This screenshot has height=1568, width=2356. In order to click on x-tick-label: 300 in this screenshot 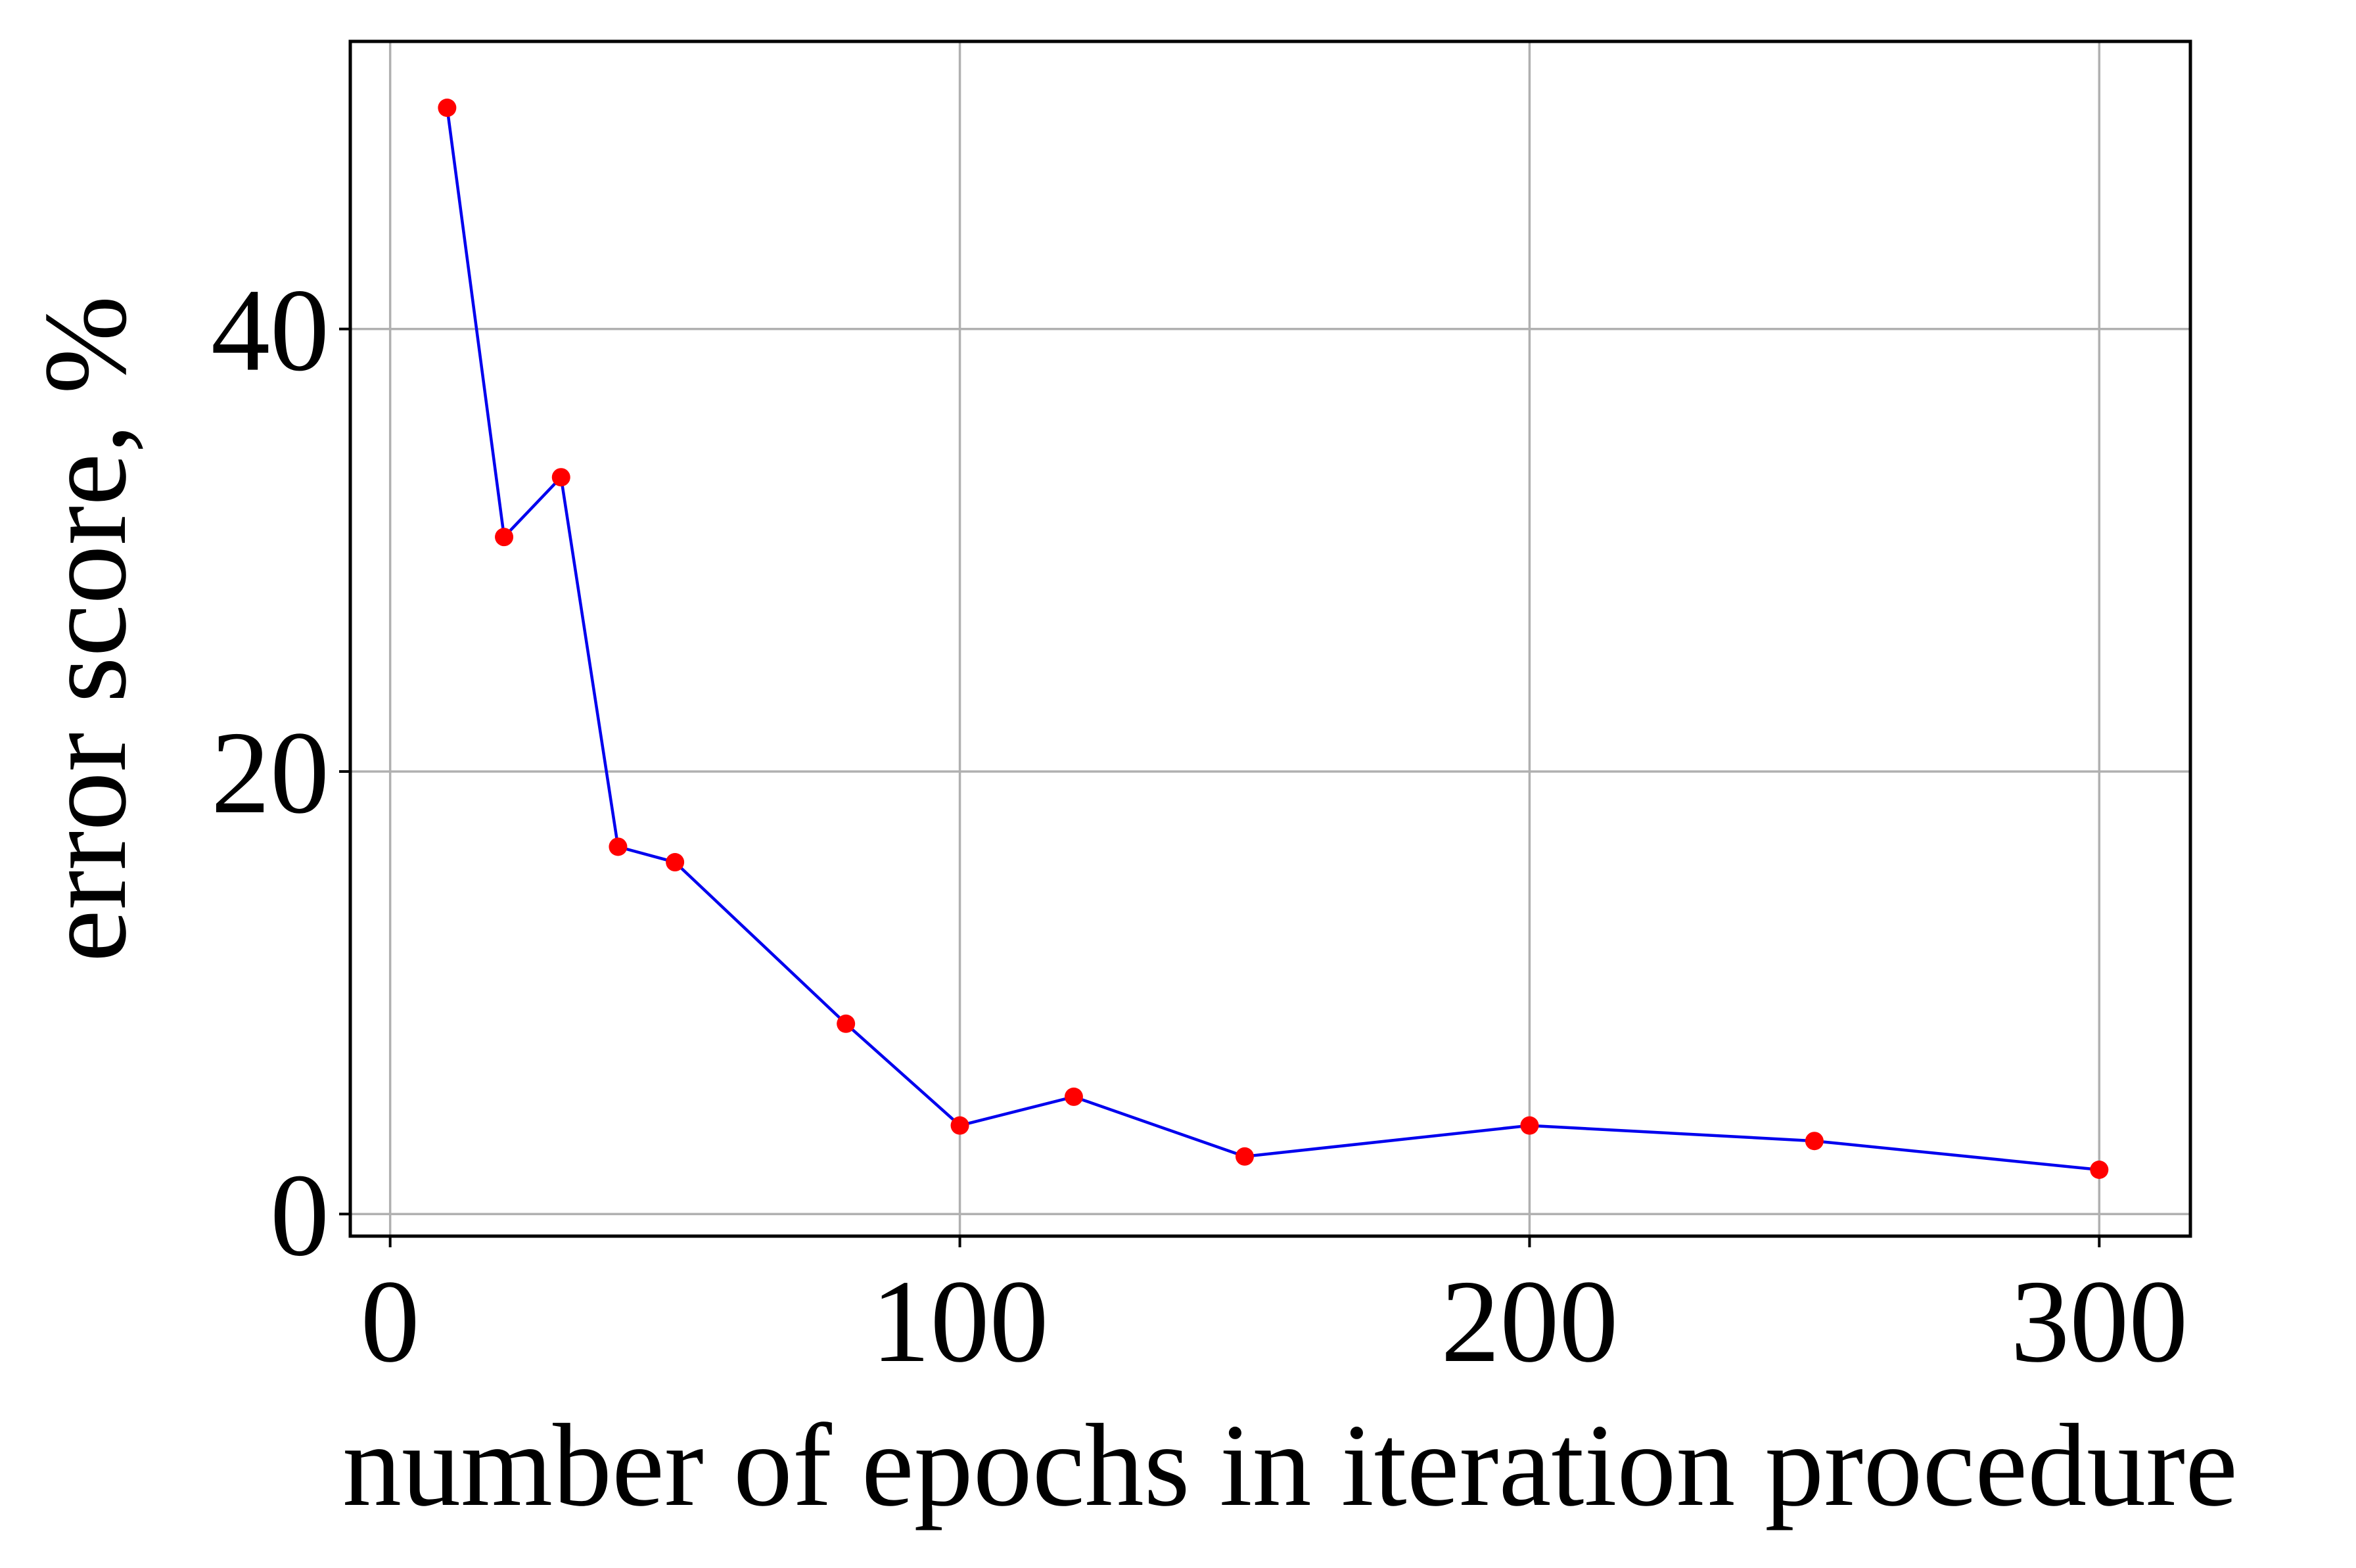, I will do `click(2099, 1321)`.